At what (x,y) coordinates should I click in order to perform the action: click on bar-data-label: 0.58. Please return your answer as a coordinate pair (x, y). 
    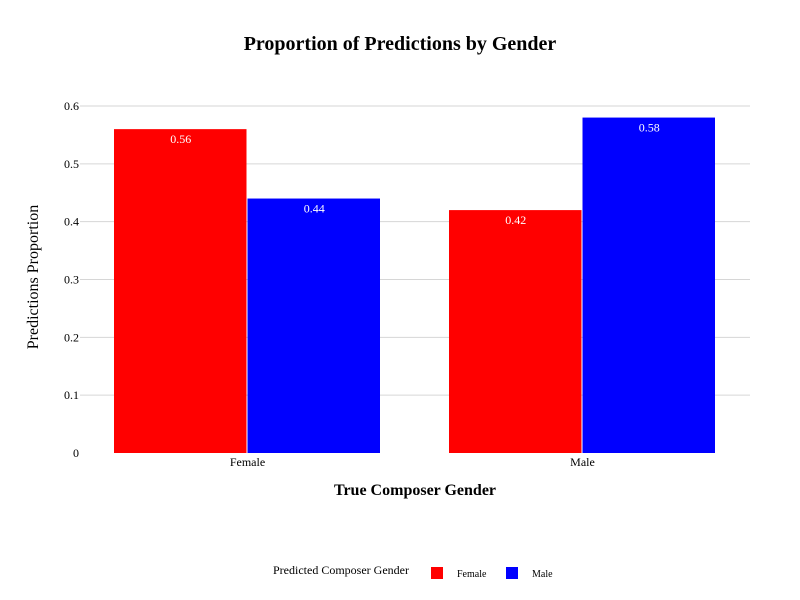
    Looking at the image, I should click on (649, 128).